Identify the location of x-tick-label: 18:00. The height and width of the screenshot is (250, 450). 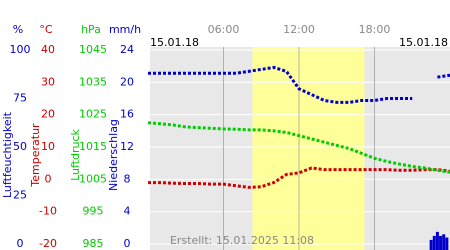
(375, 29).